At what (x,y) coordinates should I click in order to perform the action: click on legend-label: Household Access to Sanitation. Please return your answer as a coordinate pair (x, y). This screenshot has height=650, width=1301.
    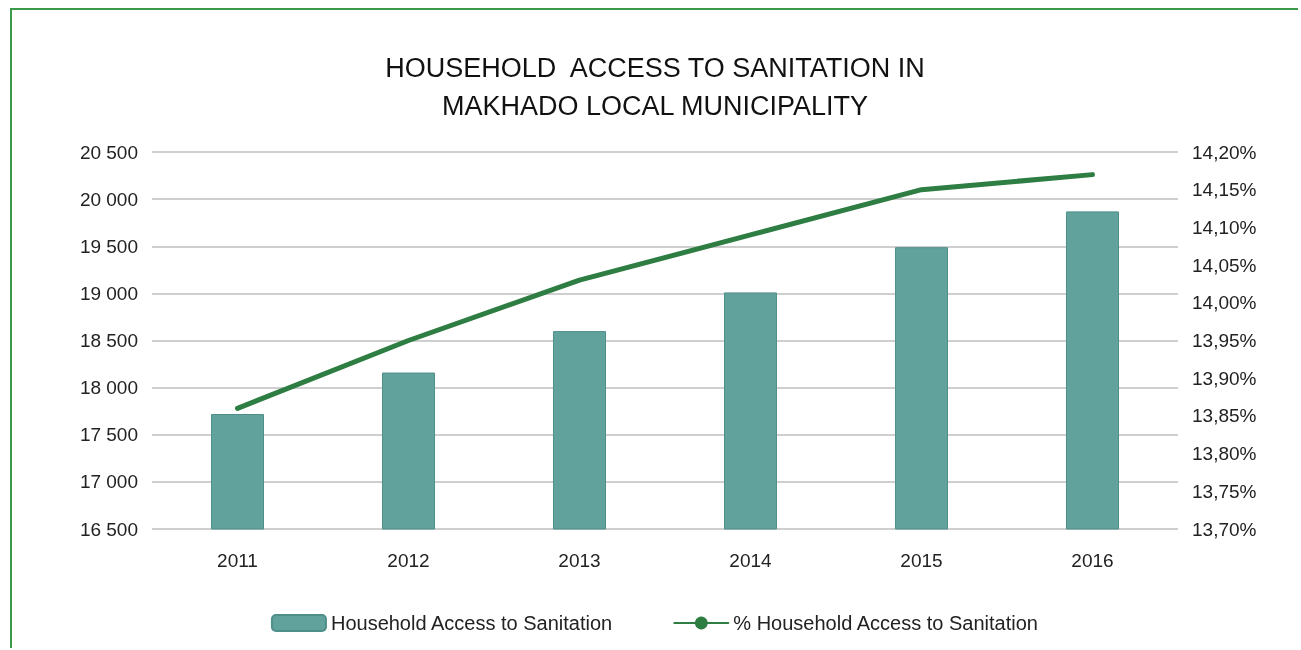
    Looking at the image, I should click on (471, 623).